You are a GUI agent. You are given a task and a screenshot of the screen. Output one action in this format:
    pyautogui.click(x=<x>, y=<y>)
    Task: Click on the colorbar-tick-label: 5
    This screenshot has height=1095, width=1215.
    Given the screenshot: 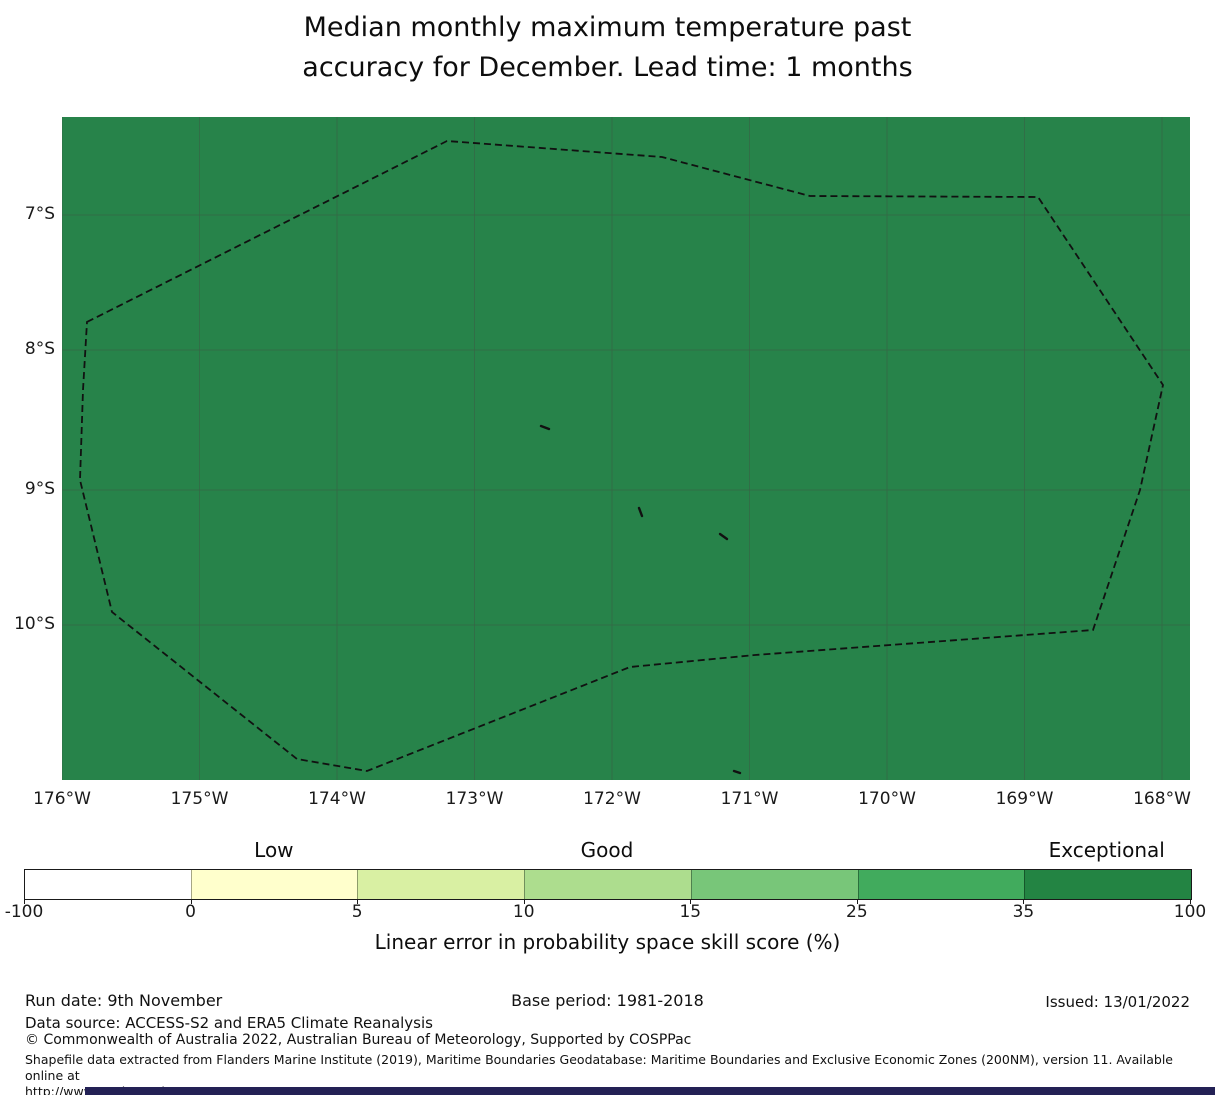 What is the action you would take?
    pyautogui.click(x=357, y=912)
    